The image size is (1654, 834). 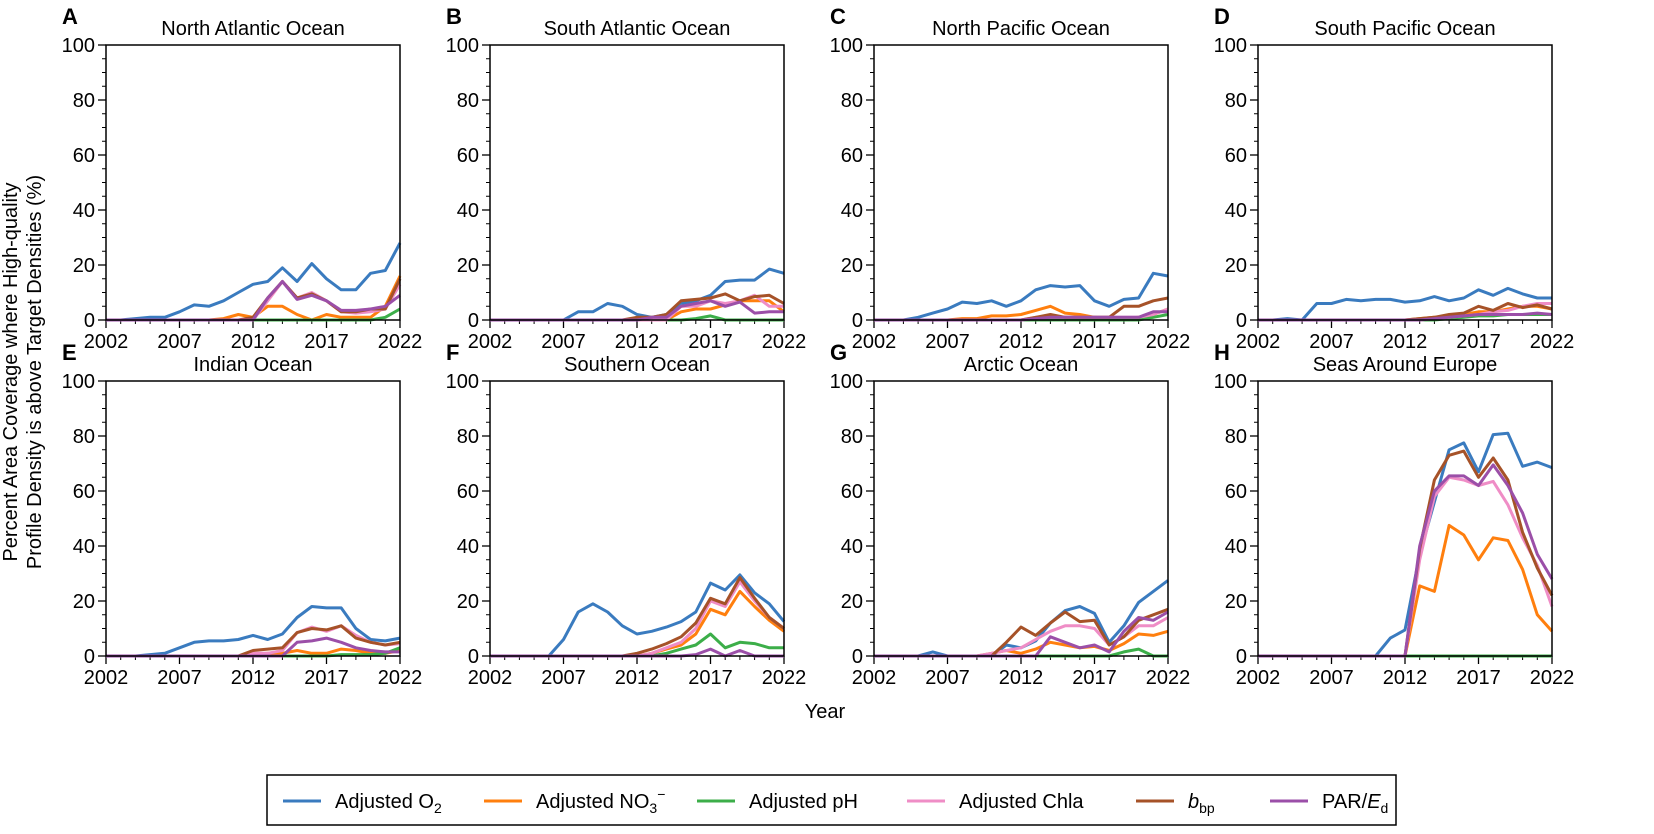 I want to click on legend-frame, so click(x=831, y=800).